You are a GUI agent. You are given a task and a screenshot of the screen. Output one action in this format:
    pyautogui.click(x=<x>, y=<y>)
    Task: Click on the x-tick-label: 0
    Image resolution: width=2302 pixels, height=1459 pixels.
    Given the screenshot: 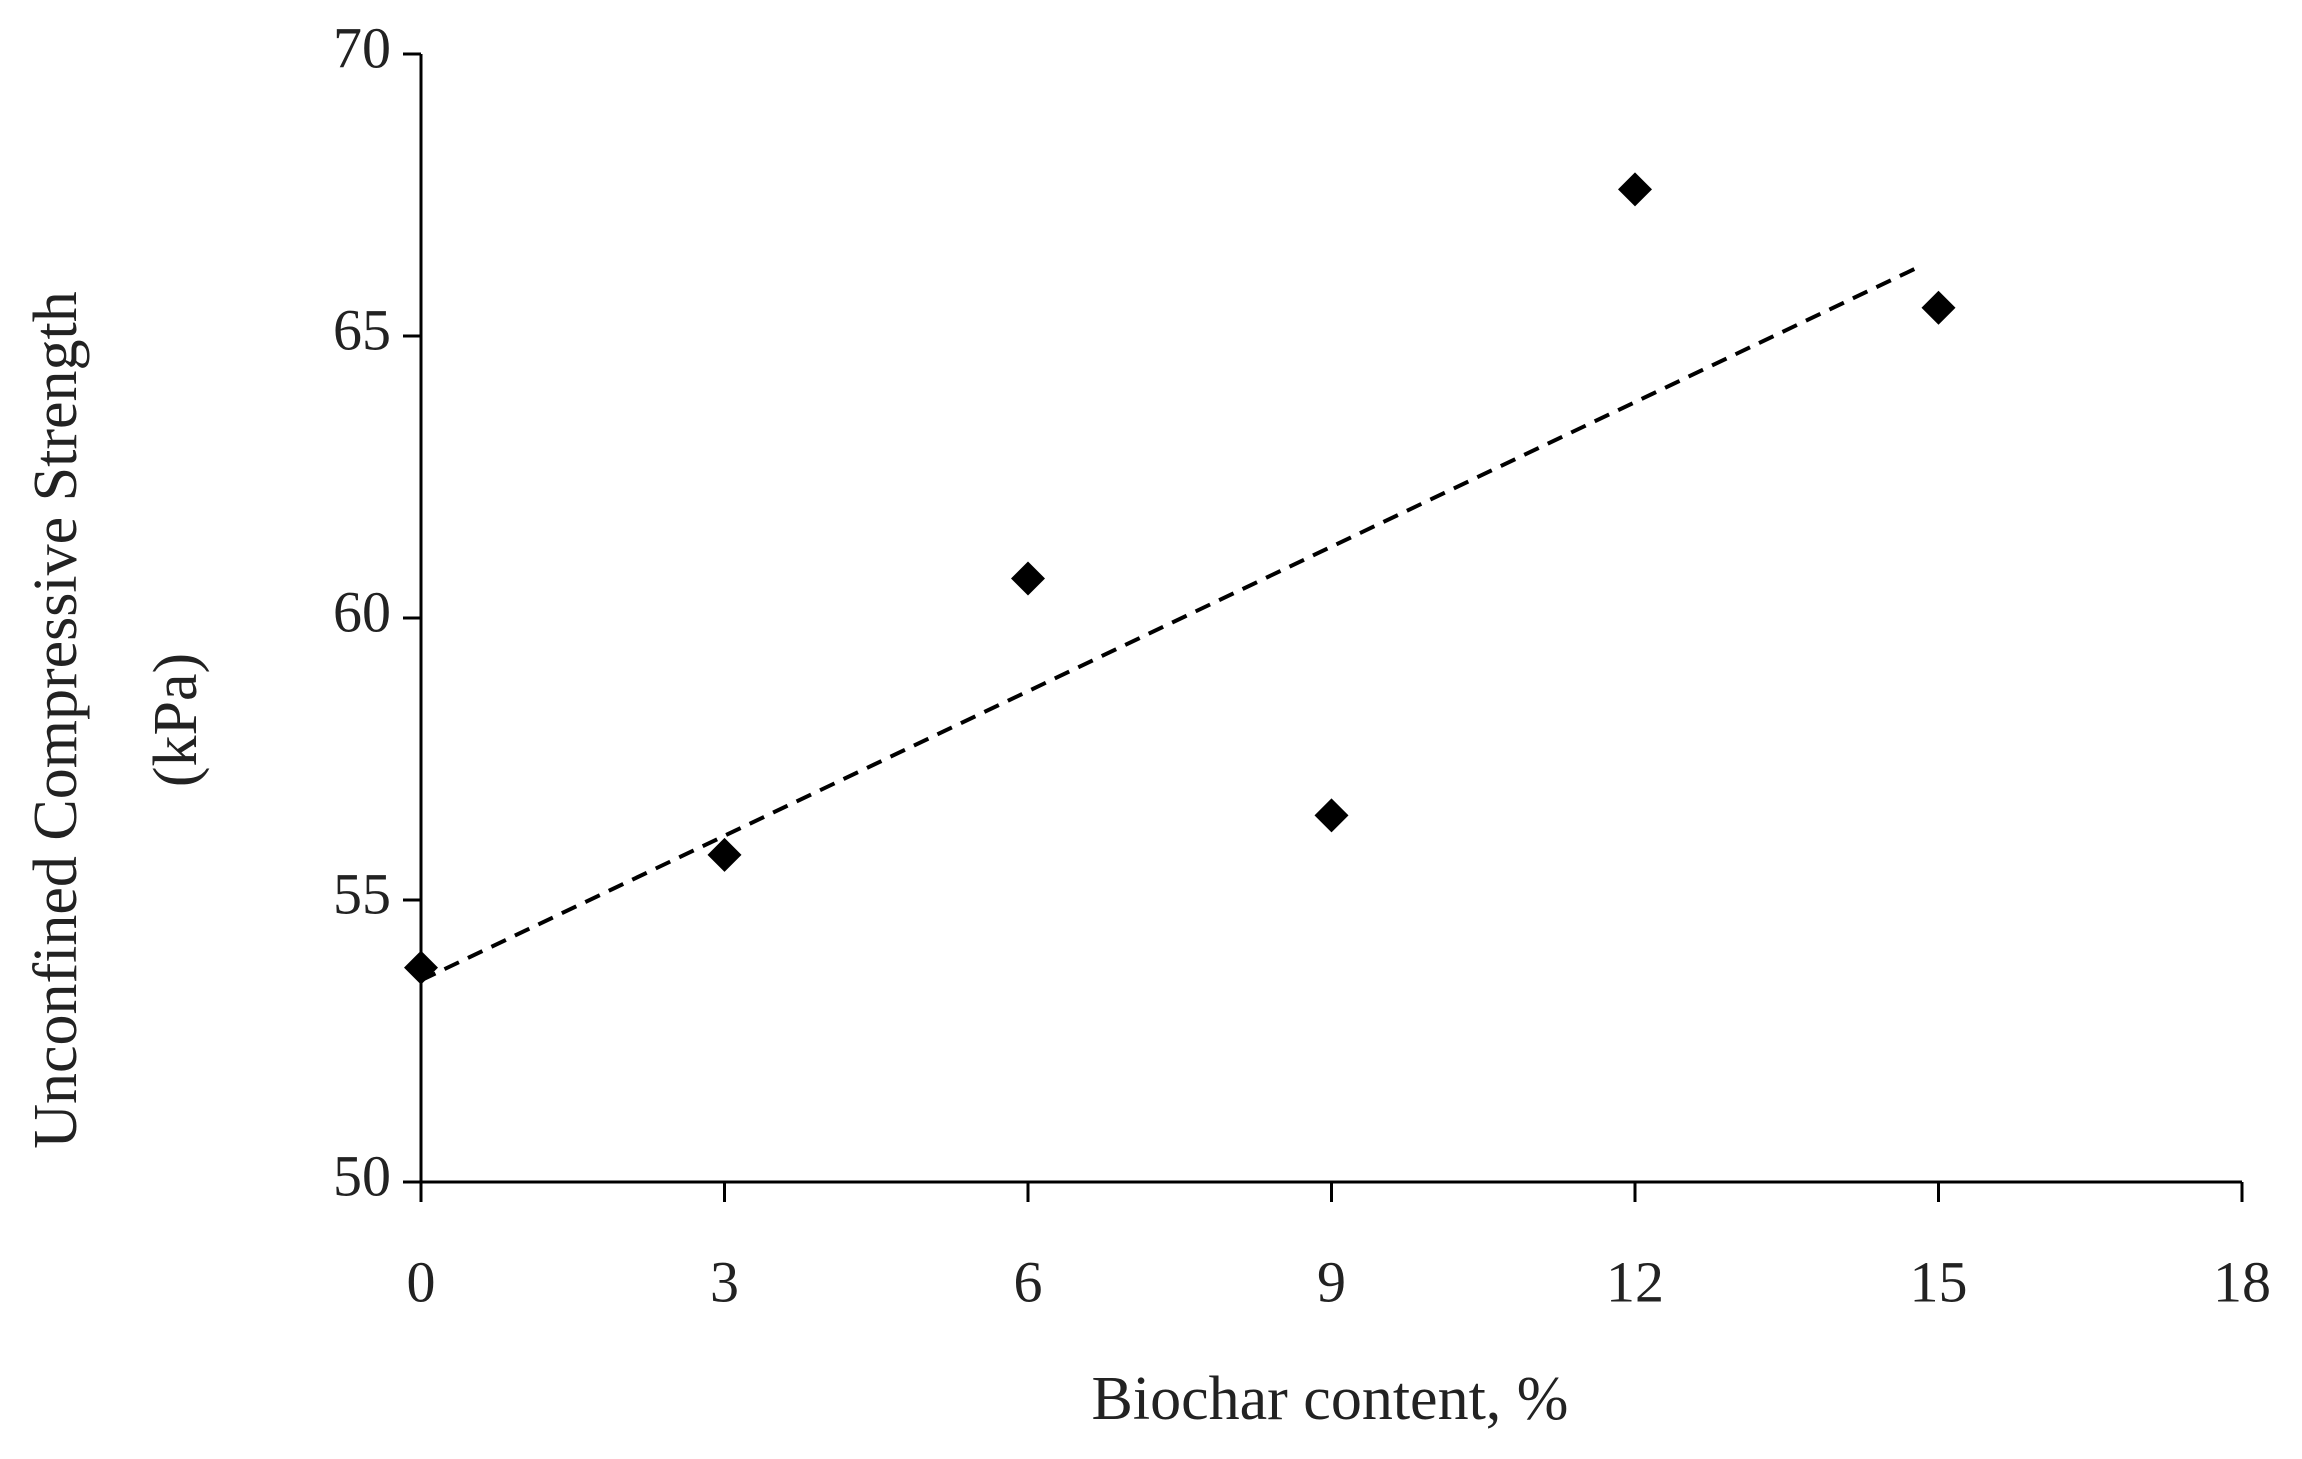 What is the action you would take?
    pyautogui.click(x=421, y=1281)
    